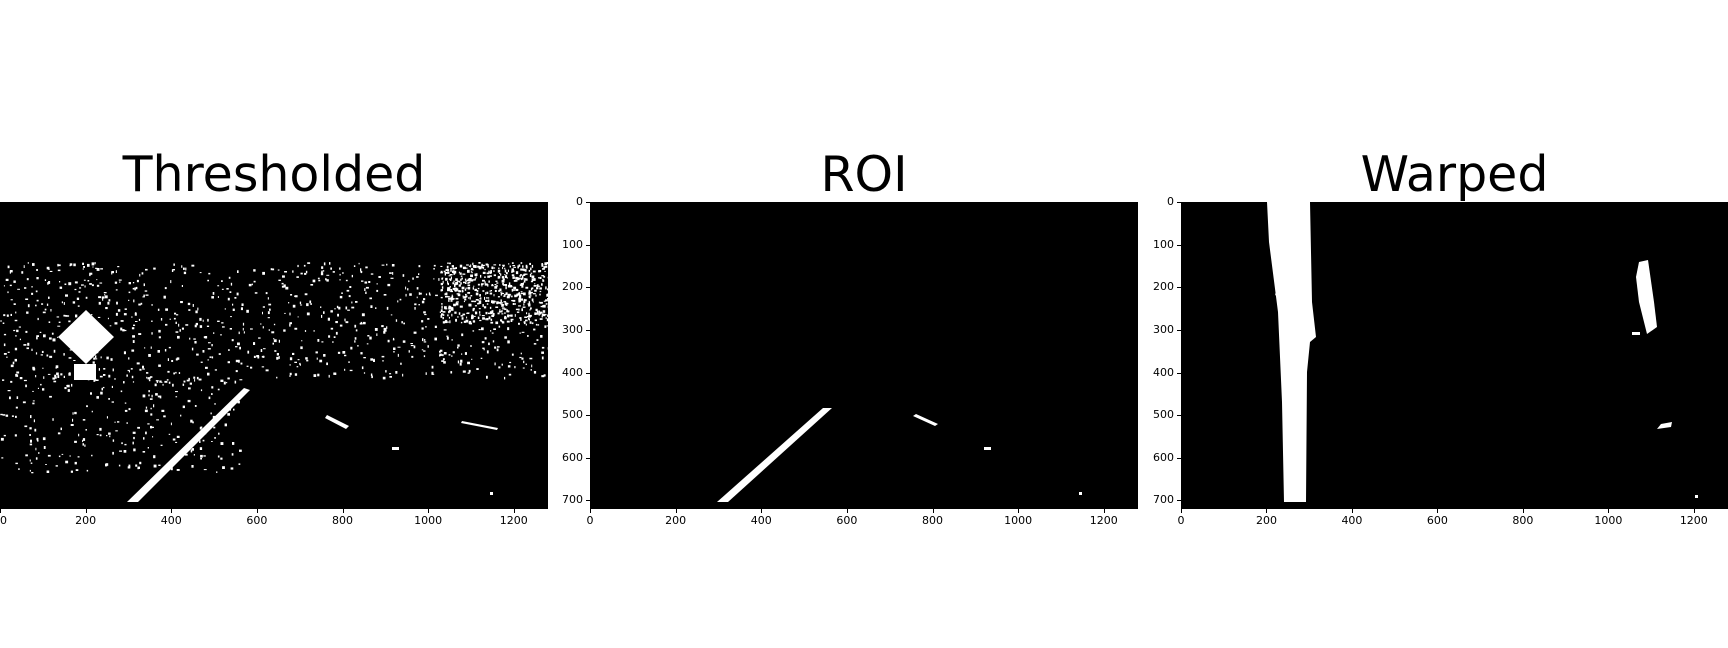 Image resolution: width=1728 pixels, height=648 pixels. I want to click on title-thresholded: Thresholded, so click(274, 174).